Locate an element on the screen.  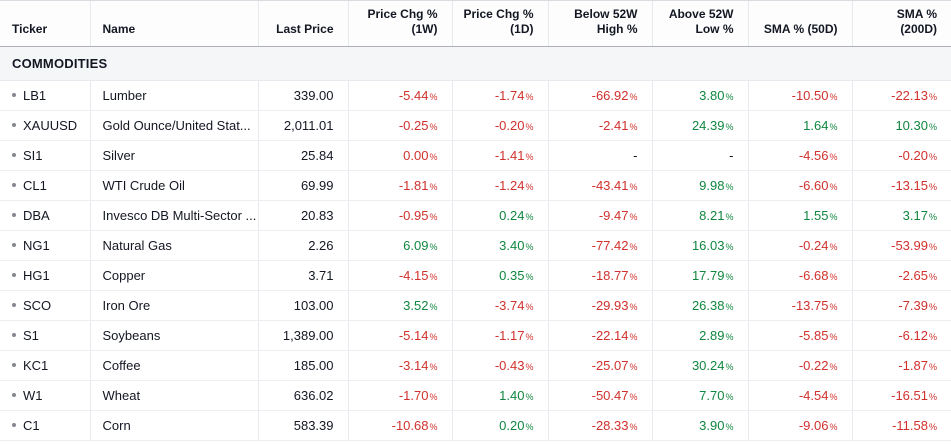
ticker-cell: W1 is located at coordinates (45, 395).